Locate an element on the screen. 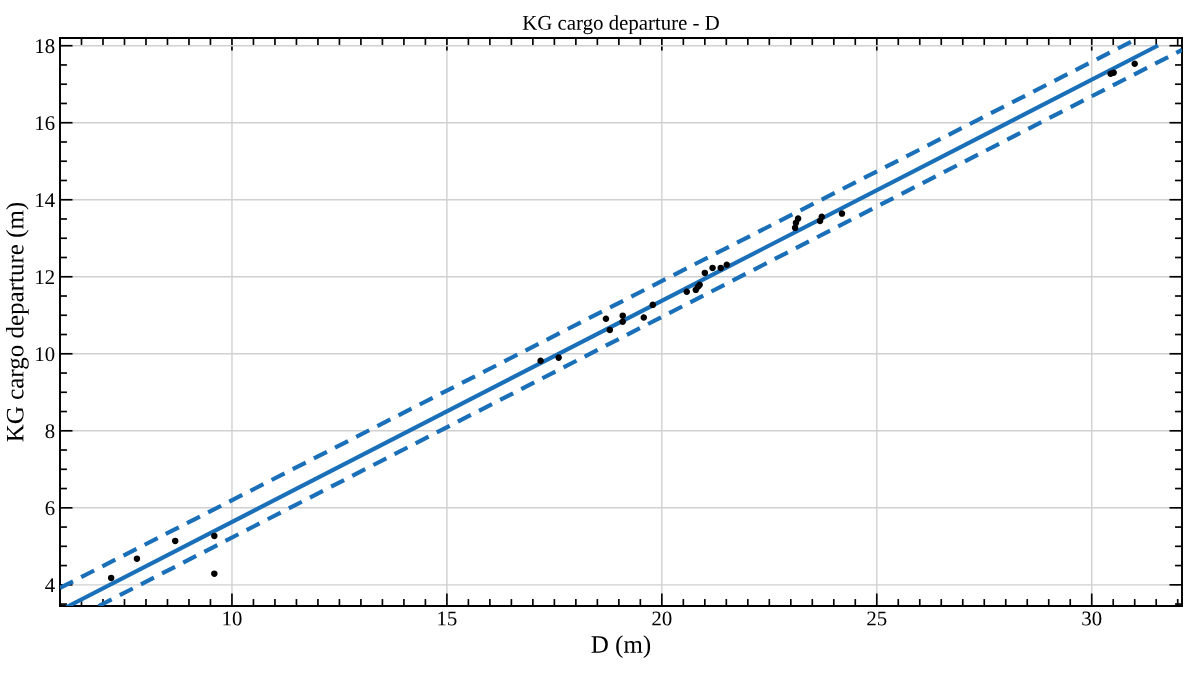 The height and width of the screenshot is (675, 1184). y-tick-label: 4 is located at coordinates (50, 585).